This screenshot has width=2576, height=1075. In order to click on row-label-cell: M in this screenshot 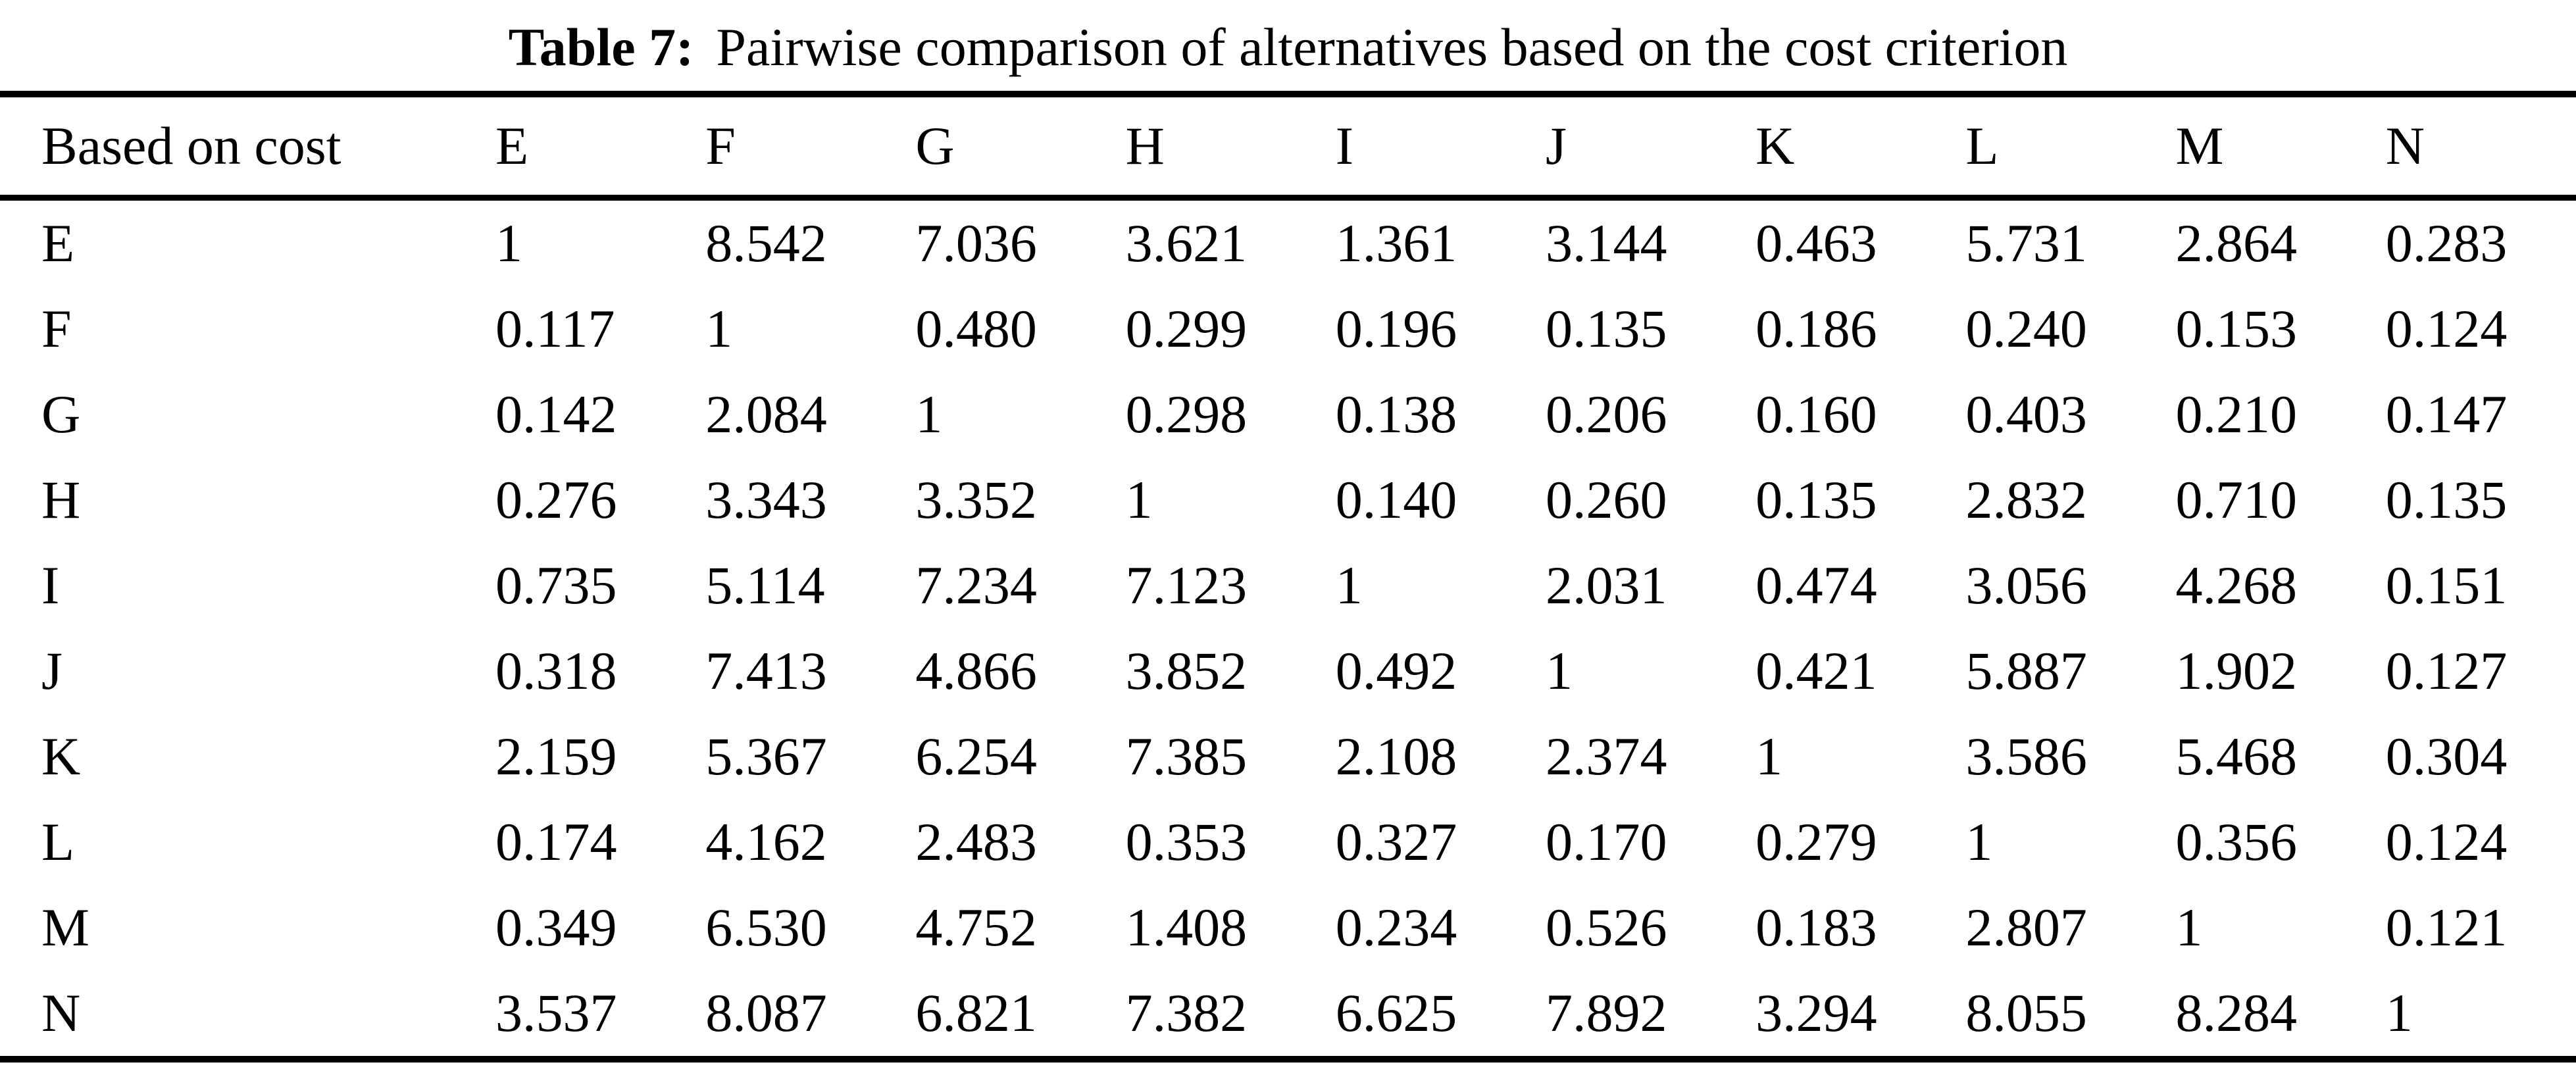, I will do `click(65, 927)`.